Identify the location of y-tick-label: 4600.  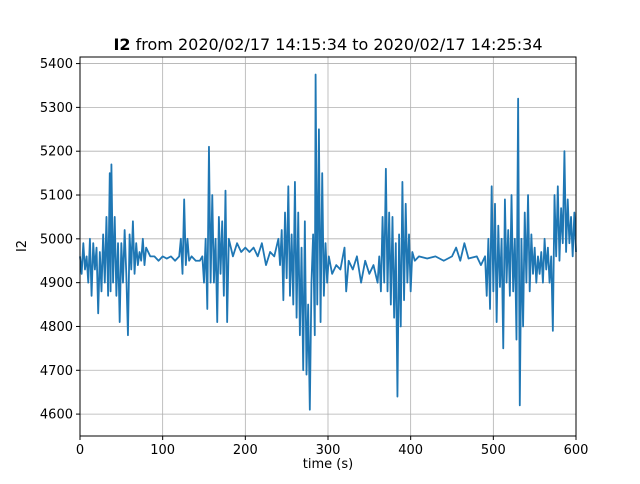
(56, 415).